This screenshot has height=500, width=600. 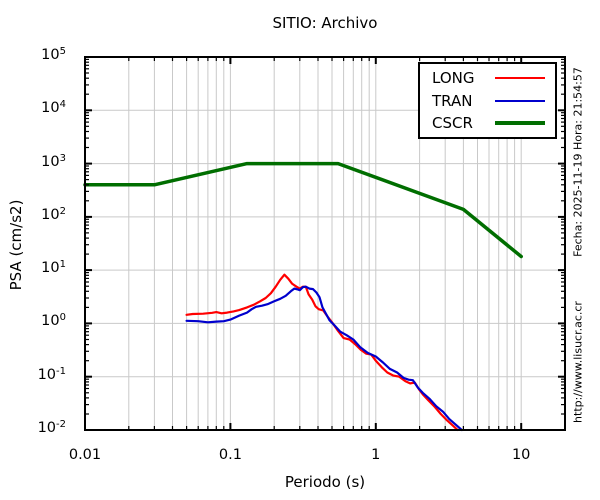 I want to click on legend-swatch-tran, so click(x=520, y=100).